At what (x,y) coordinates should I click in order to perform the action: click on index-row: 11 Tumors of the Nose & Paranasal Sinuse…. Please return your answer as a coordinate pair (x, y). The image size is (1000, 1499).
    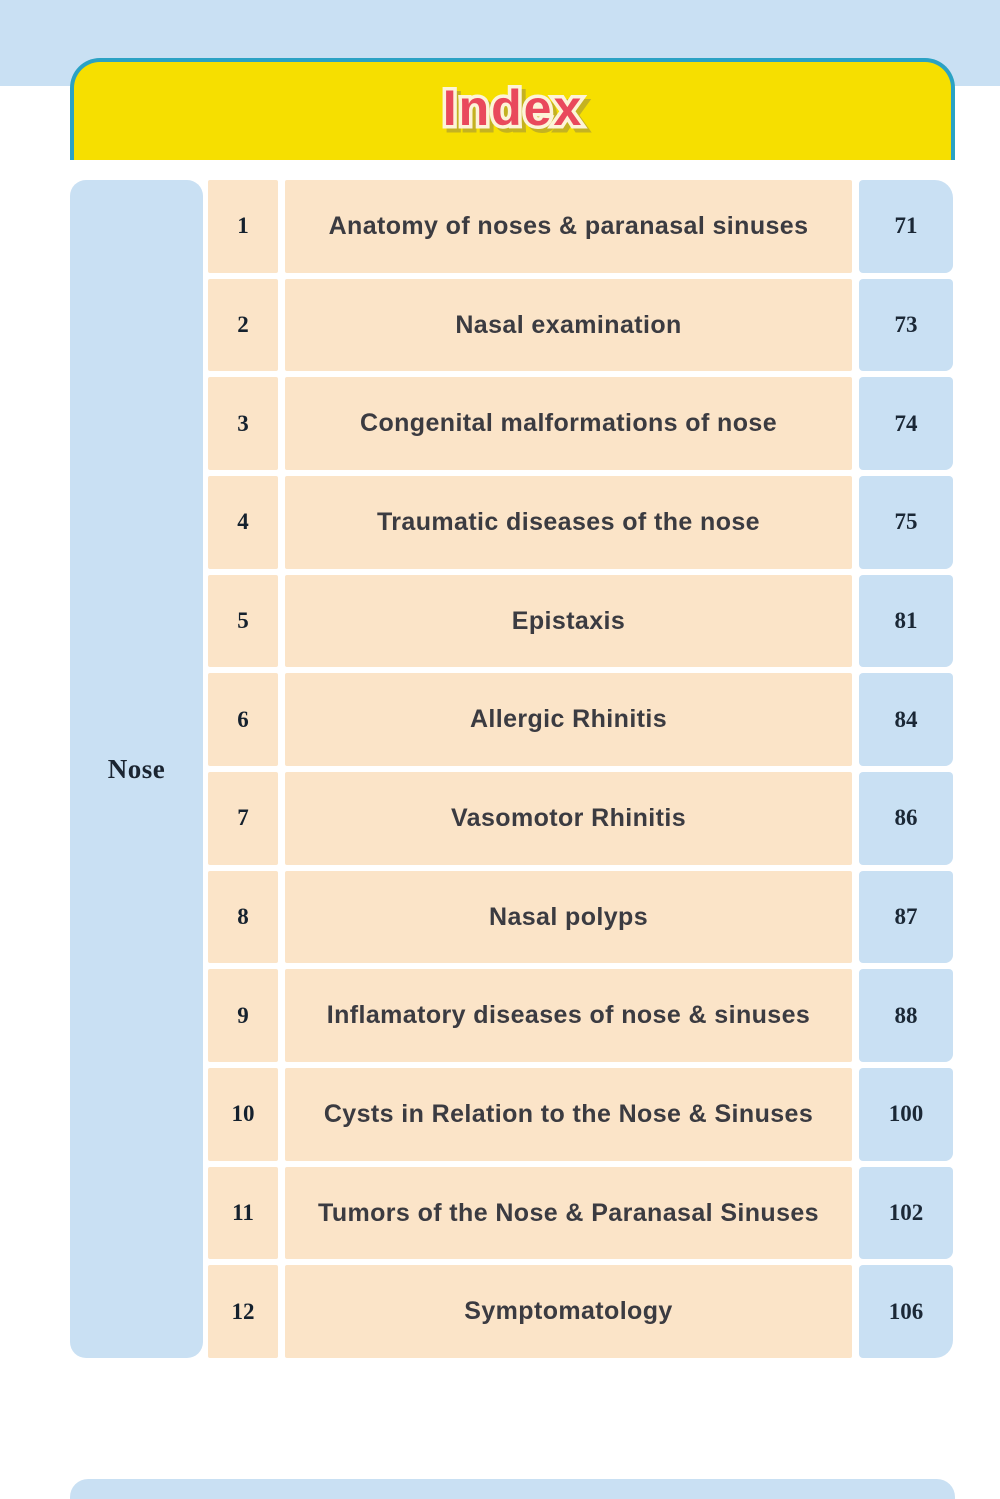
    Looking at the image, I should click on (580, 1213).